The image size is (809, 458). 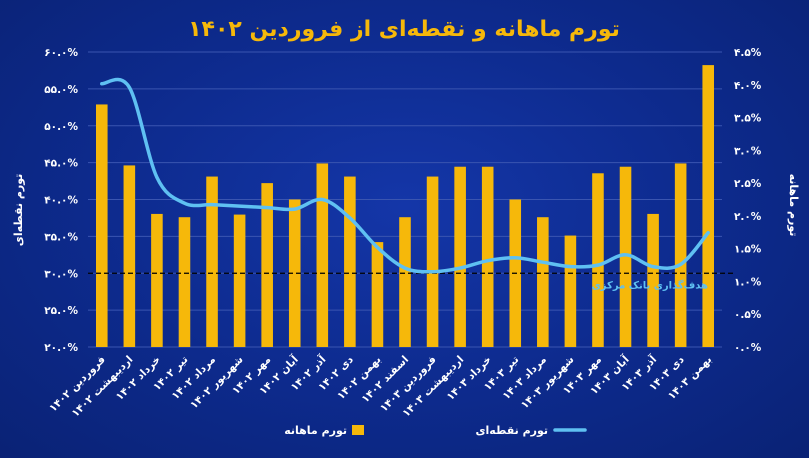 I want to click on legend-bar-label: تورم ماهانه, so click(x=315, y=430).